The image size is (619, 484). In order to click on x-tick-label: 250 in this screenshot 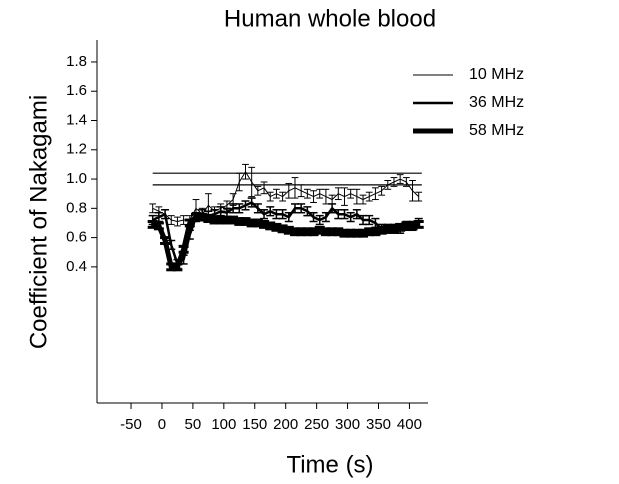, I will do `click(316, 424)`.